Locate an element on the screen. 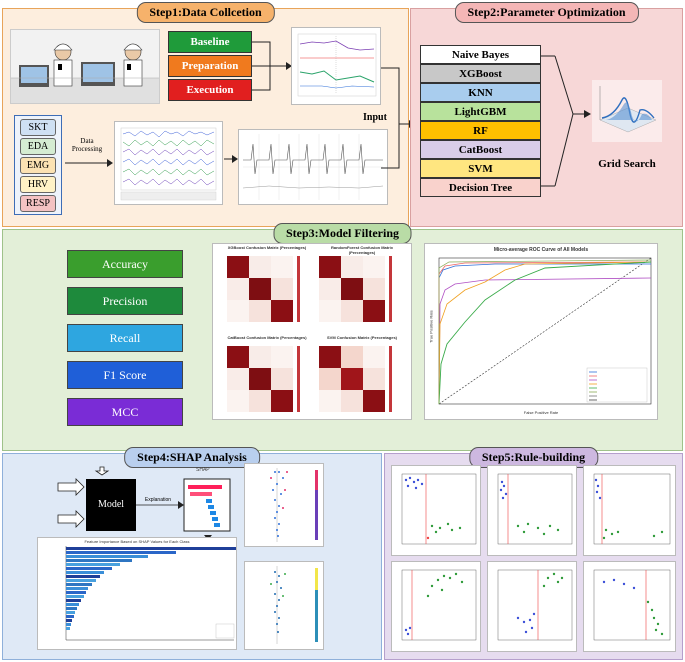 This screenshot has height=662, width=685. confusion-matrix-xgboost is located at coordinates (263, 289).